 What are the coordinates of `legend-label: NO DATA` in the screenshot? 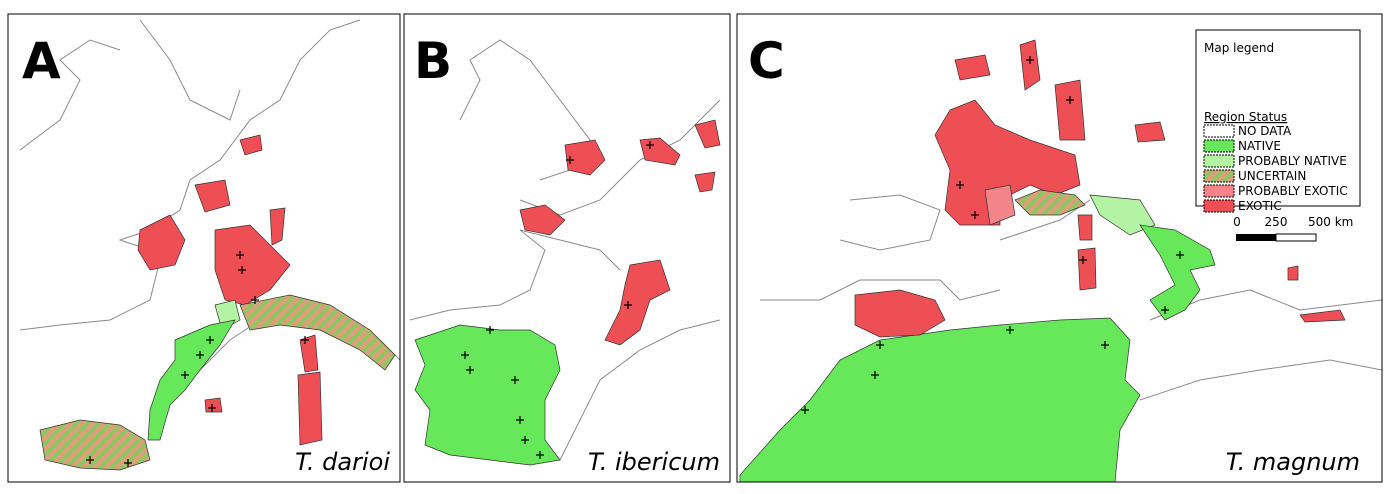 It's located at (1265, 131).